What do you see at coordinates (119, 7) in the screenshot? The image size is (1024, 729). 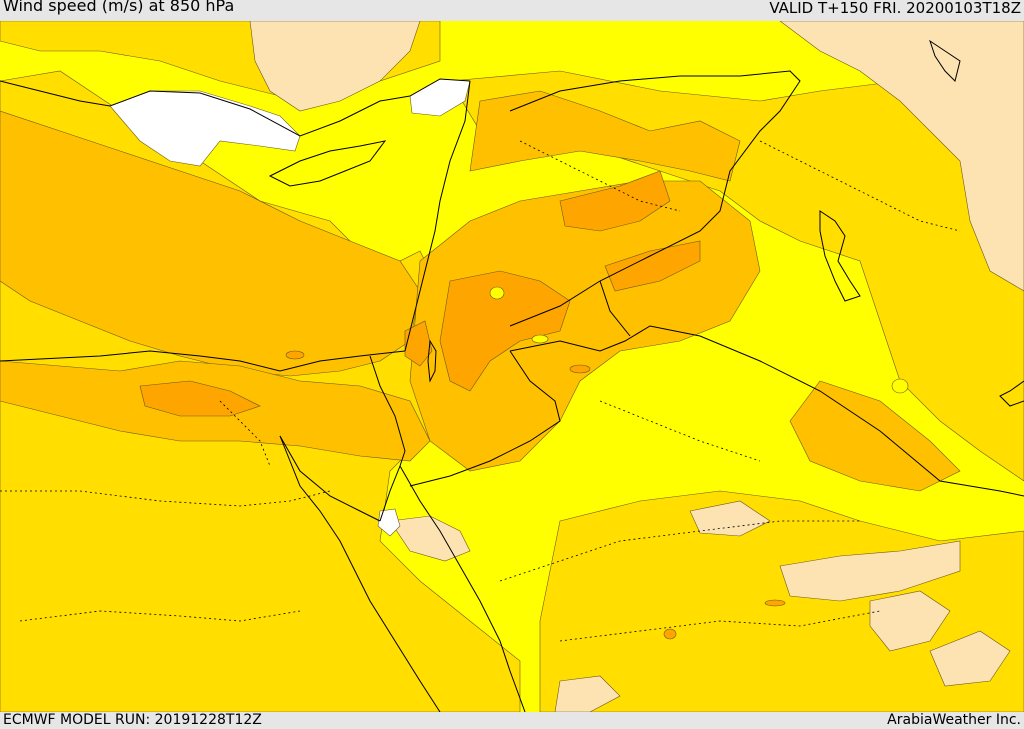 I see `map-title: Wind speed (m/s) at 850 hPa` at bounding box center [119, 7].